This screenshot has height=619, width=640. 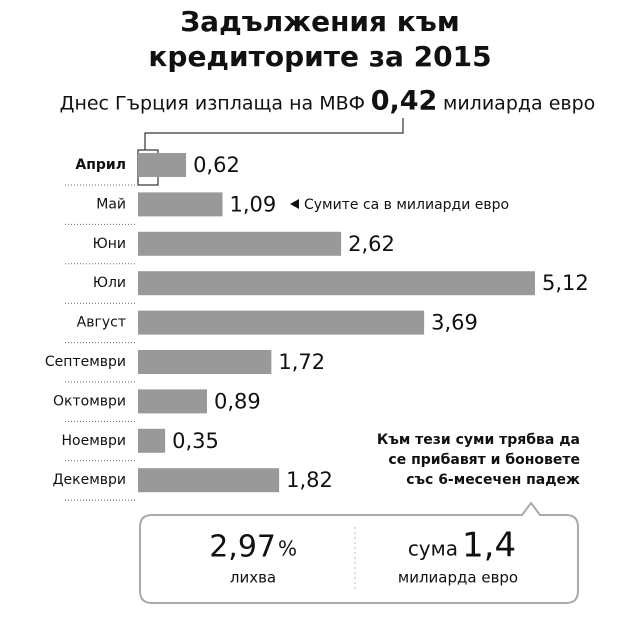 What do you see at coordinates (237, 401) in the screenshot?
I see `value-label: 0,89` at bounding box center [237, 401].